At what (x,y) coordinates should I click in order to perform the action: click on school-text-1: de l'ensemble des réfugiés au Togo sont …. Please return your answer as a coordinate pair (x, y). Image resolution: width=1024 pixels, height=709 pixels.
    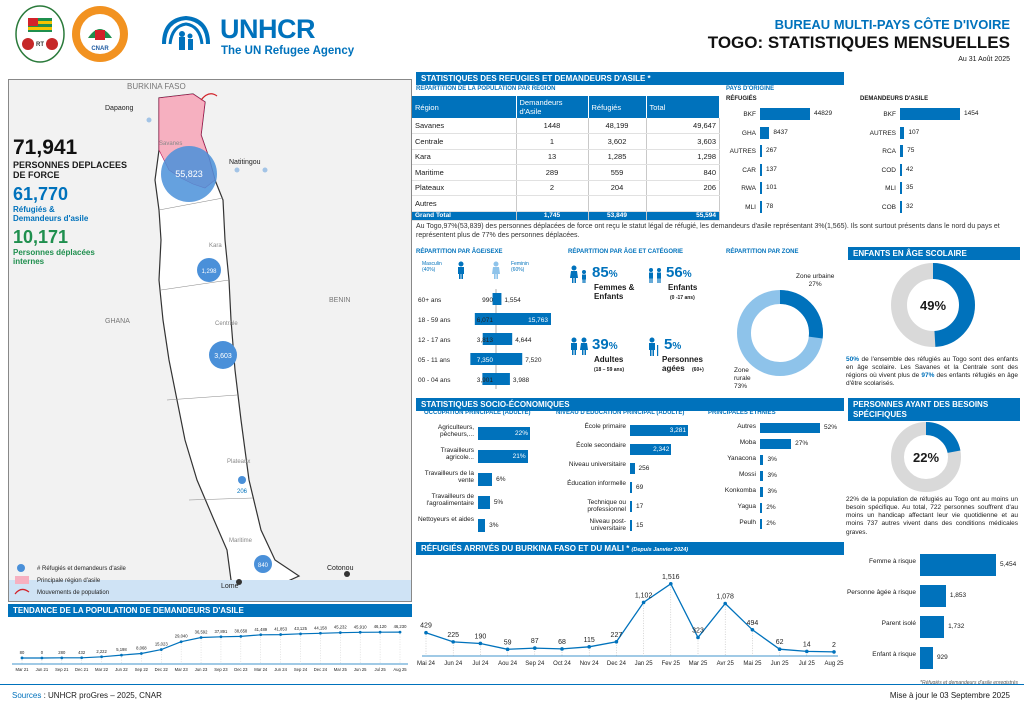
    Looking at the image, I should click on (932, 368).